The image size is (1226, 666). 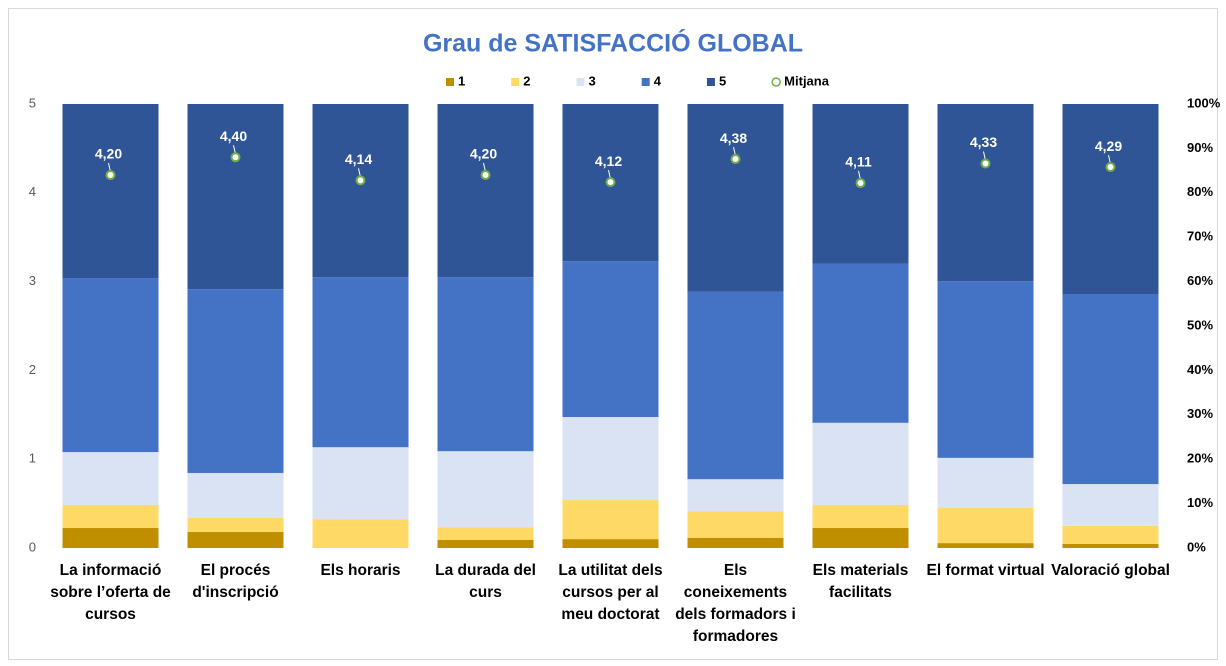 I want to click on y2-tick-label: 80%, so click(x=1200, y=191).